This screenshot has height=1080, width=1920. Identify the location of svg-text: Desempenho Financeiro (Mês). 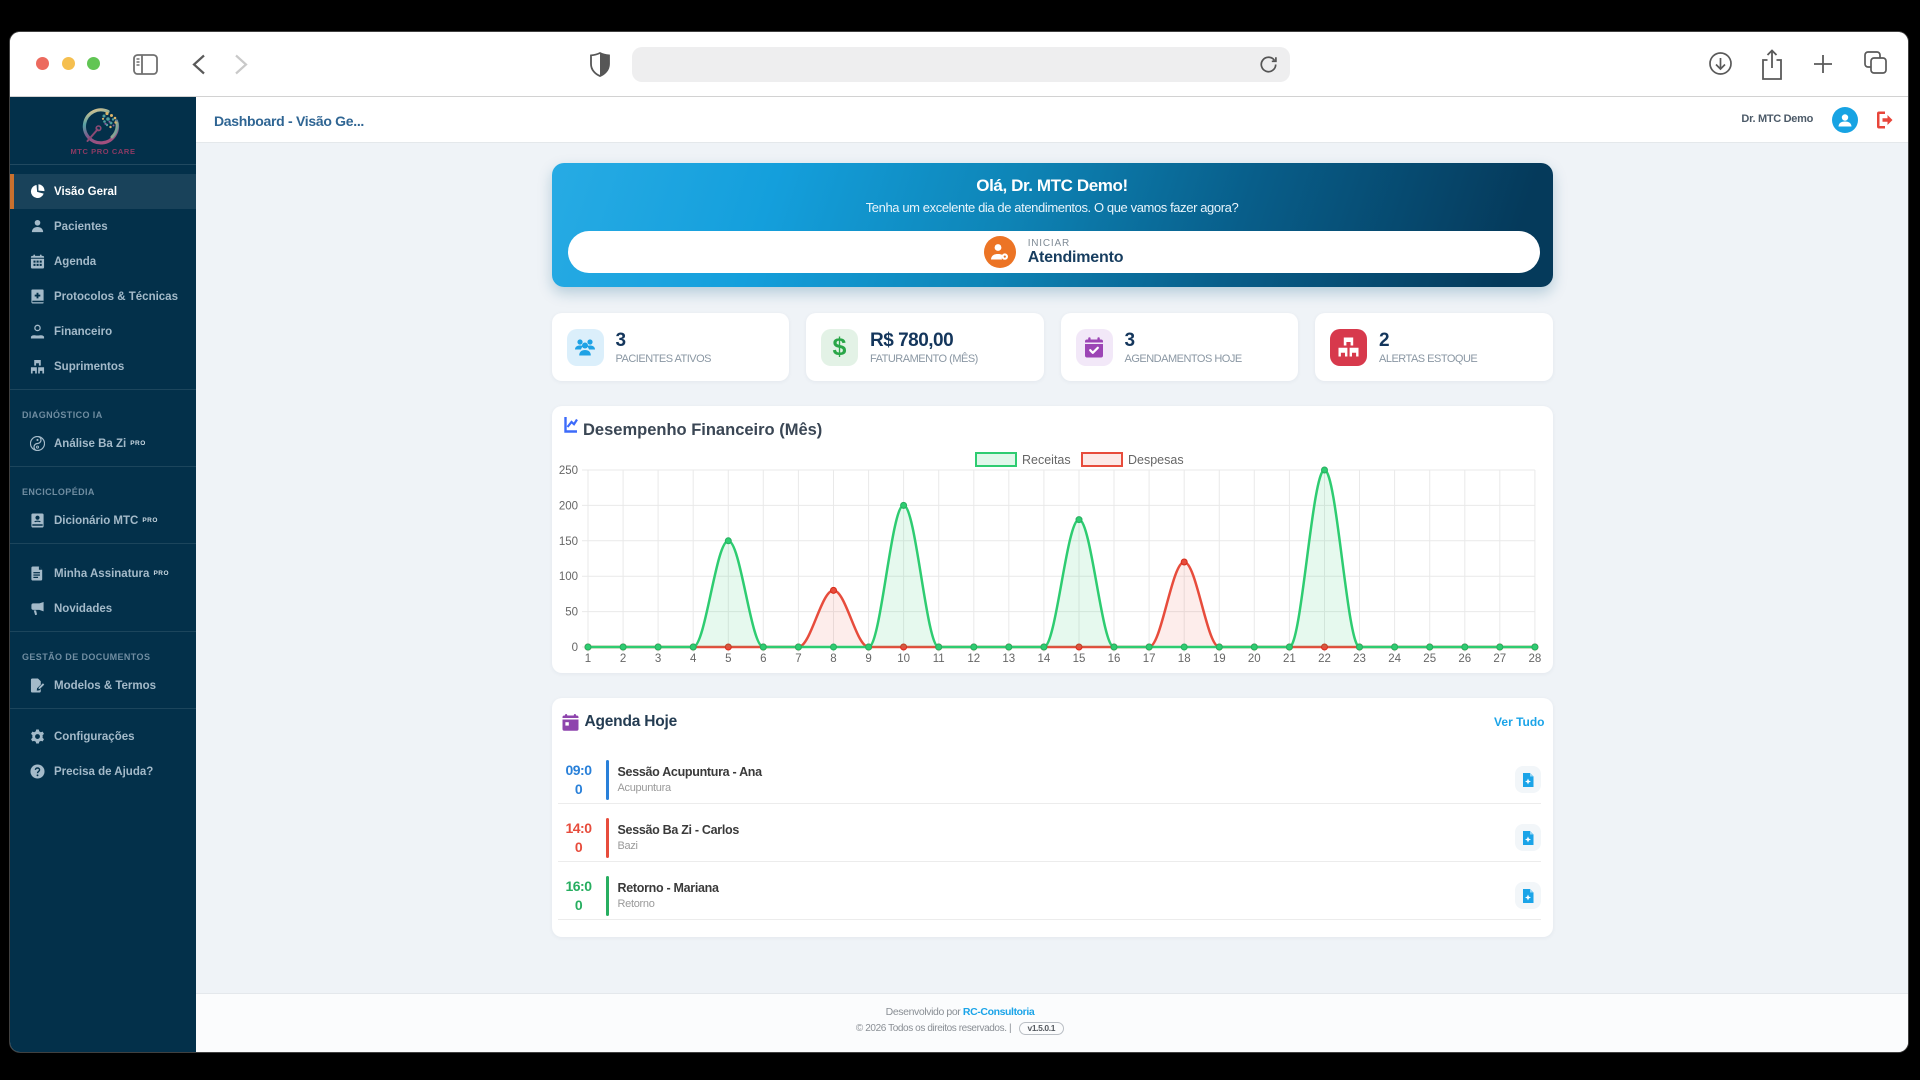
(702, 430).